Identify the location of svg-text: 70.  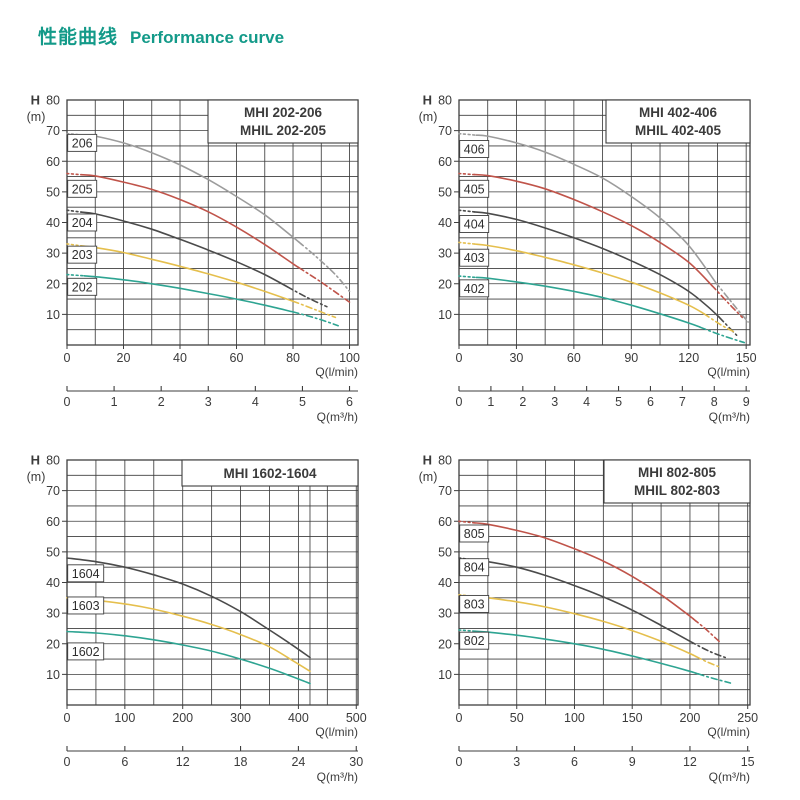
(445, 491).